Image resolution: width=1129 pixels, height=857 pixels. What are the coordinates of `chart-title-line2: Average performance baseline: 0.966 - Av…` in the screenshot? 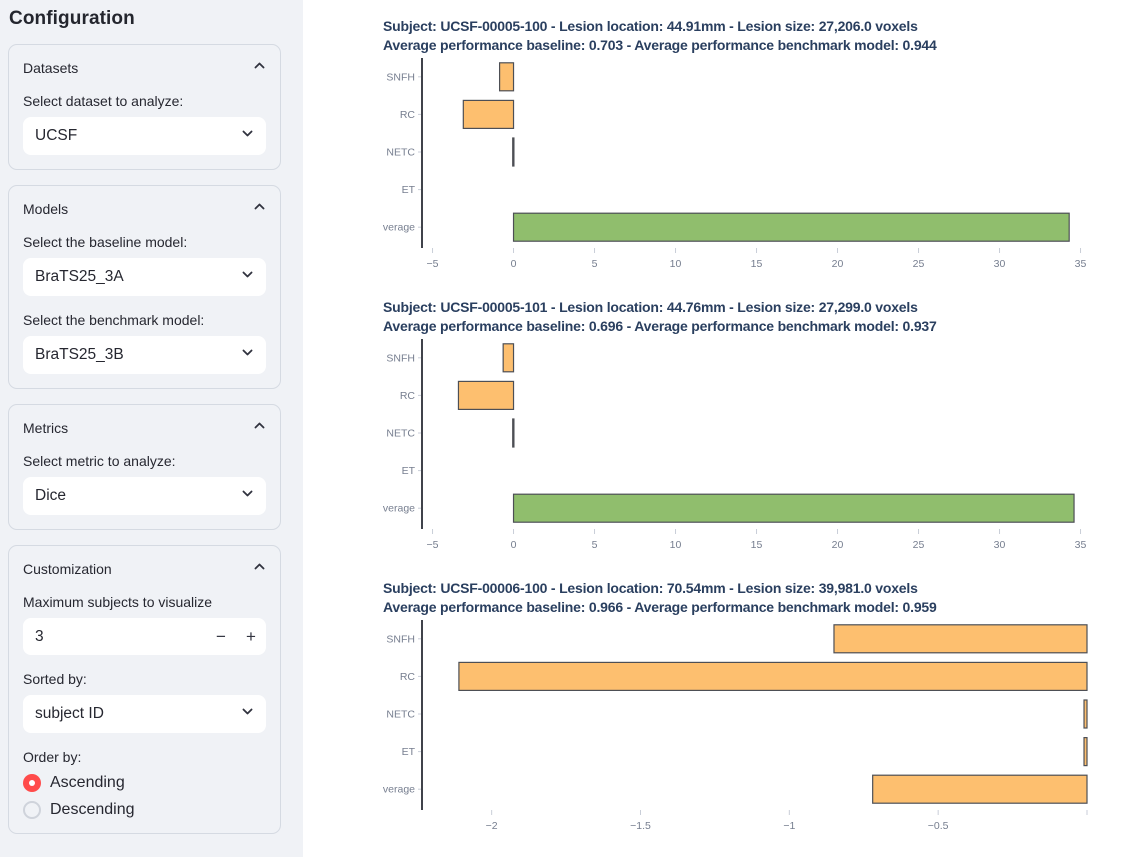 It's located at (660, 607).